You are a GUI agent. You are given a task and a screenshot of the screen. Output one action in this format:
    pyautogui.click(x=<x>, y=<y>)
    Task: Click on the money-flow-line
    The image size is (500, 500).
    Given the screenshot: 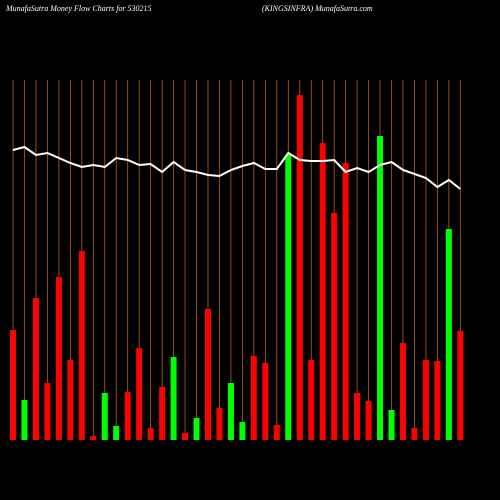 What is the action you would take?
    pyautogui.click(x=236, y=167)
    